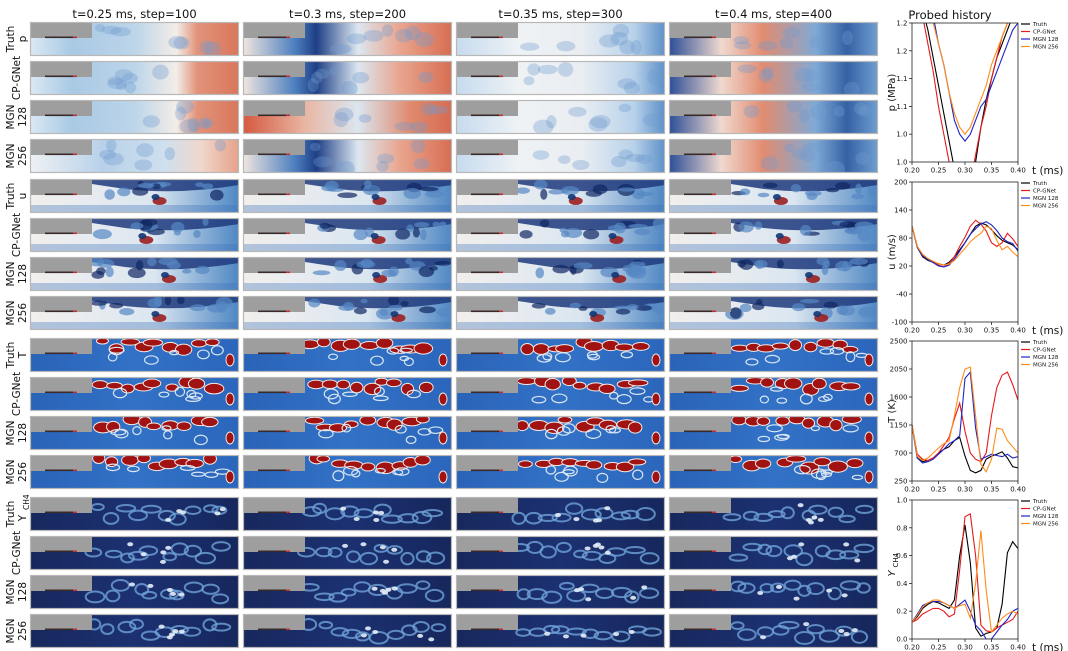 The image size is (1068, 651). Describe the element at coordinates (23, 518) in the screenshot. I see `row-label-text: Y` at that location.